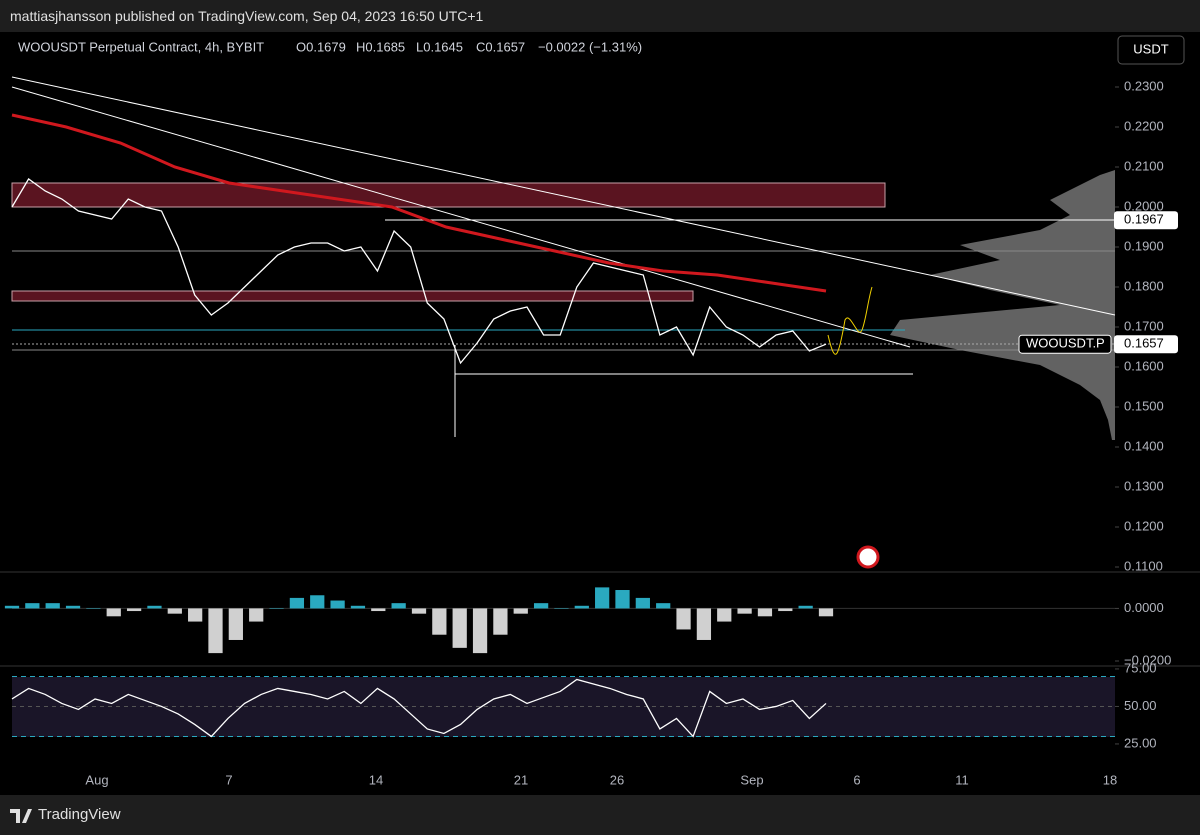  I want to click on y-tick-label: 0.2200, so click(1144, 125).